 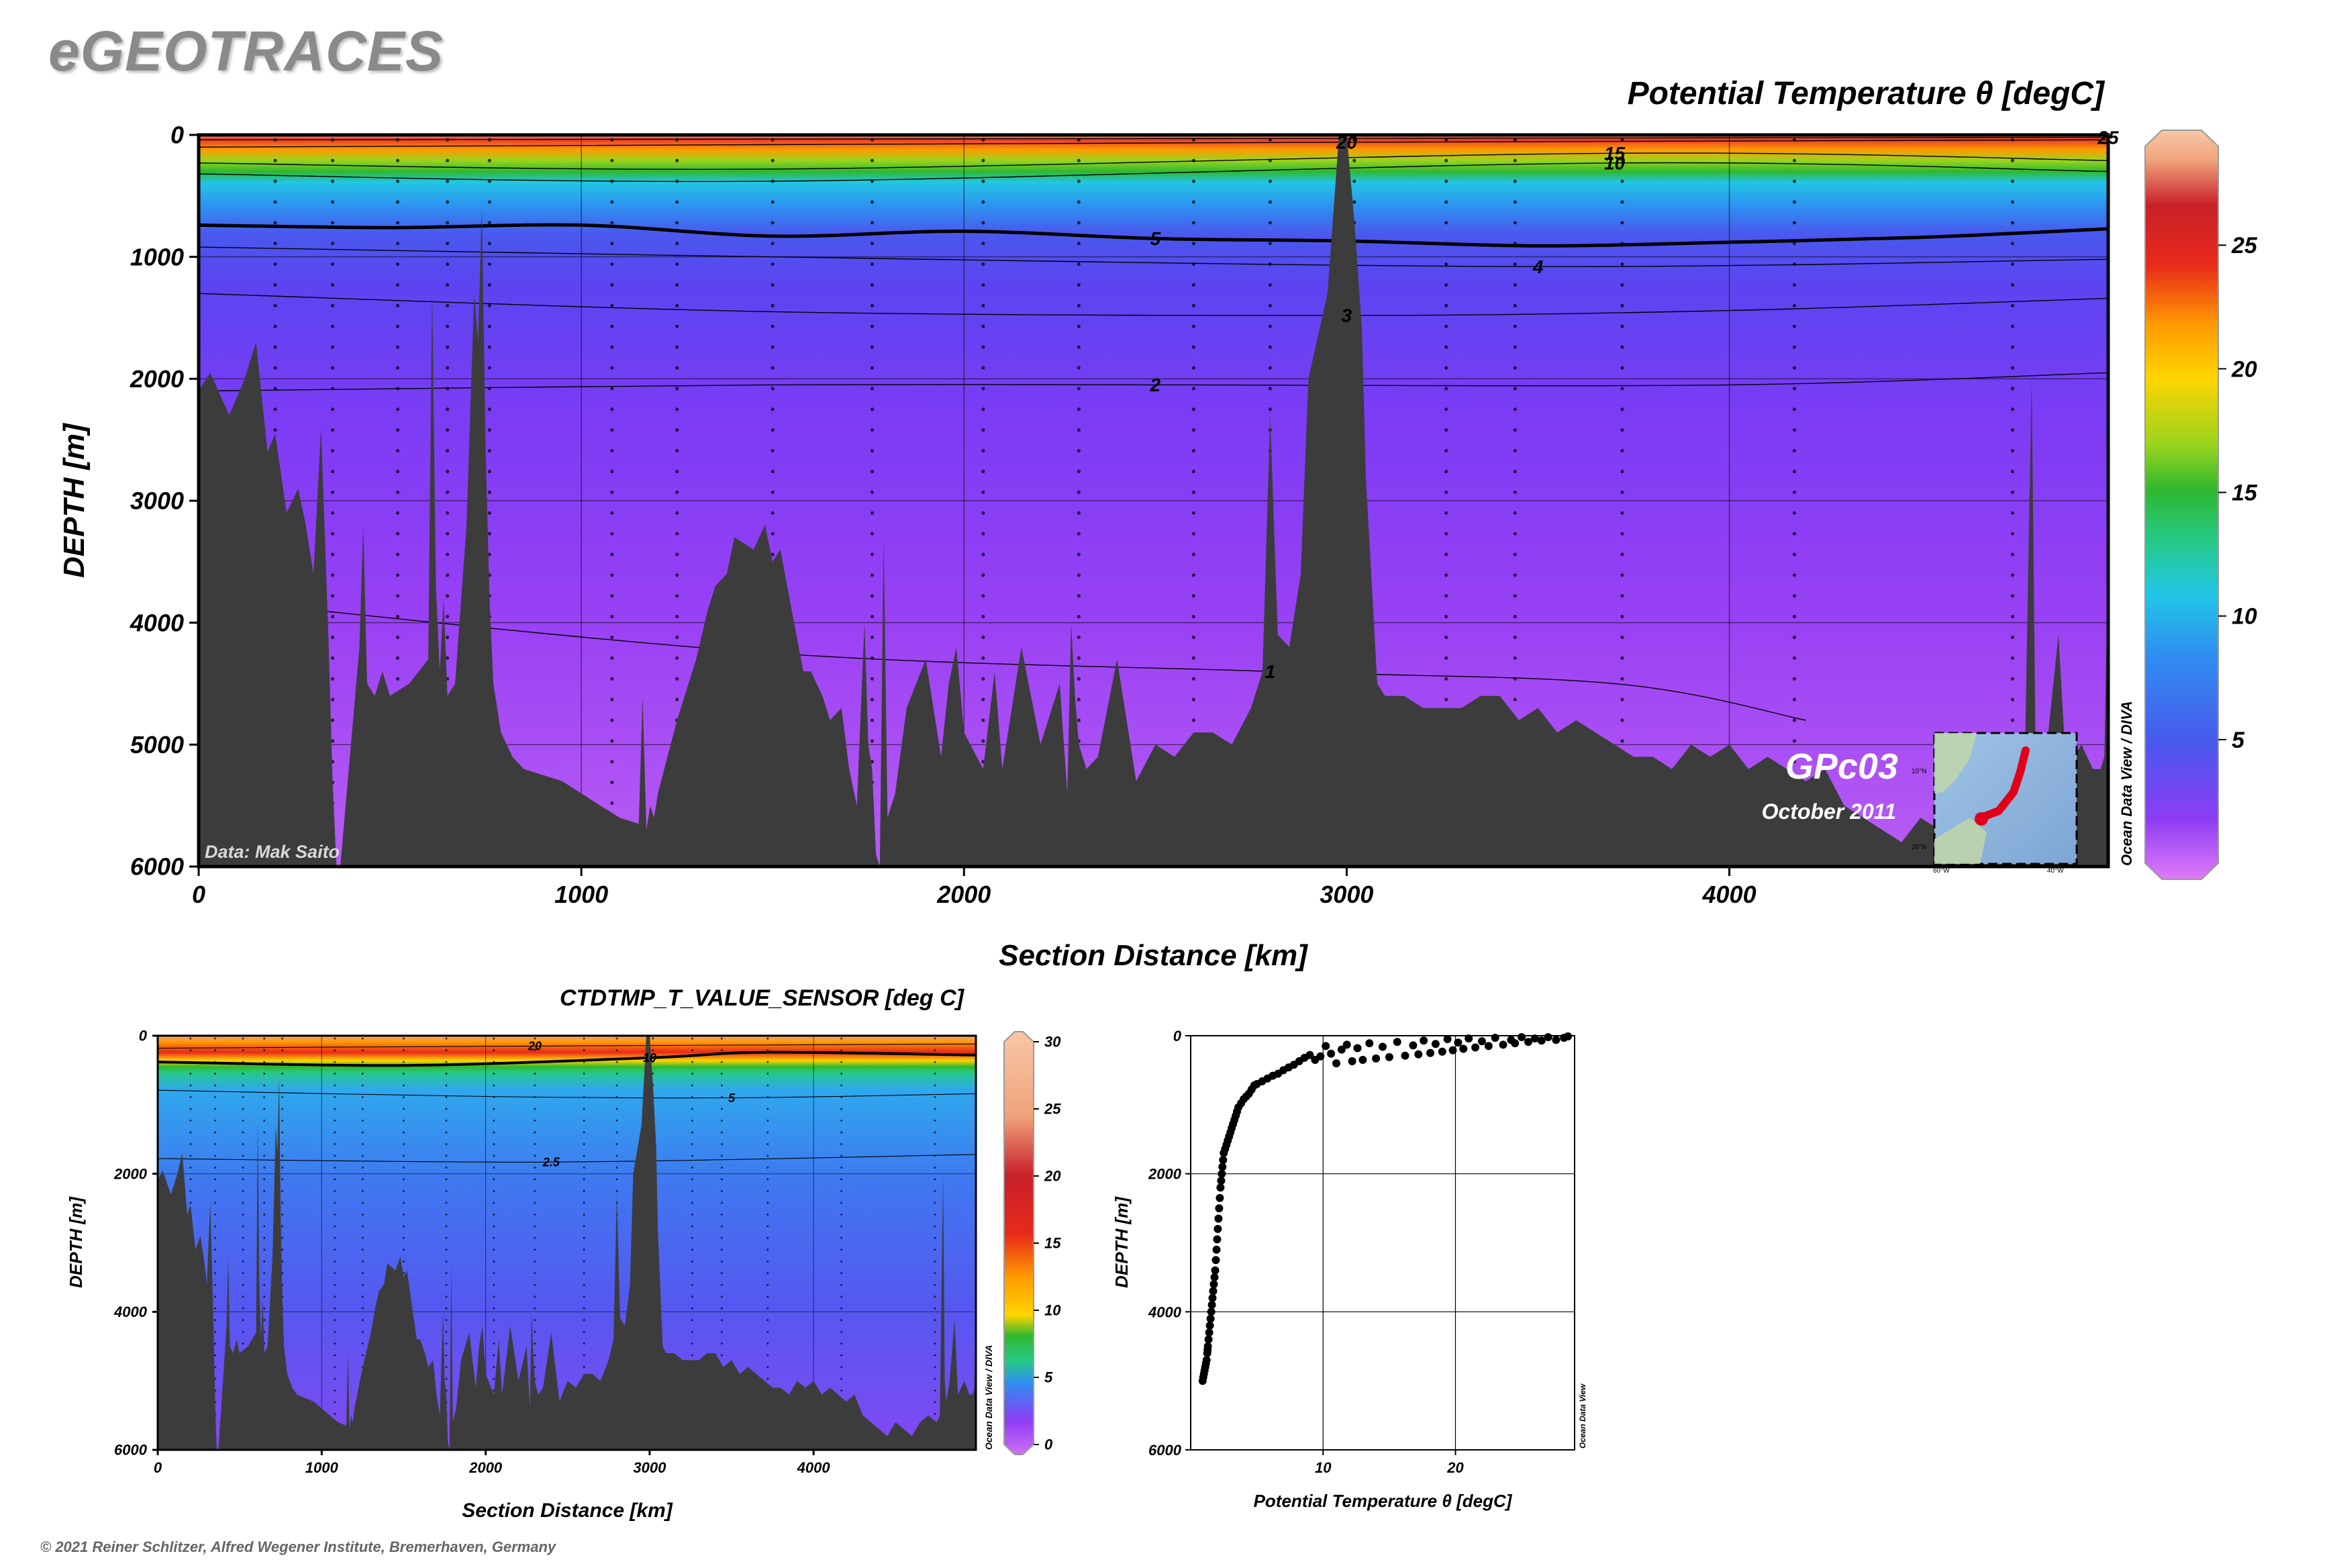 What do you see at coordinates (1865, 94) in the screenshot?
I see `main-chart-title: Potential Temperature θ [degC]` at bounding box center [1865, 94].